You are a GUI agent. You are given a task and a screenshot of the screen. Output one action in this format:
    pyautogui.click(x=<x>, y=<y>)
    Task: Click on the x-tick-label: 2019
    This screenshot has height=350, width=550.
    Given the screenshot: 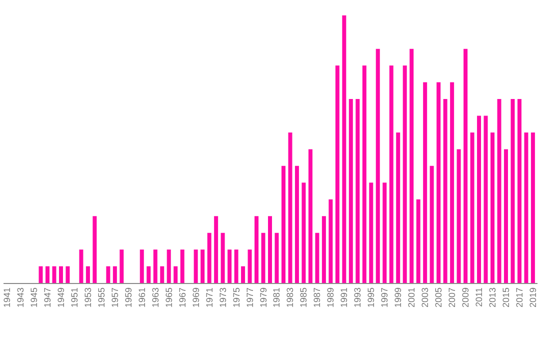 What is the action you would take?
    pyautogui.click(x=533, y=298)
    